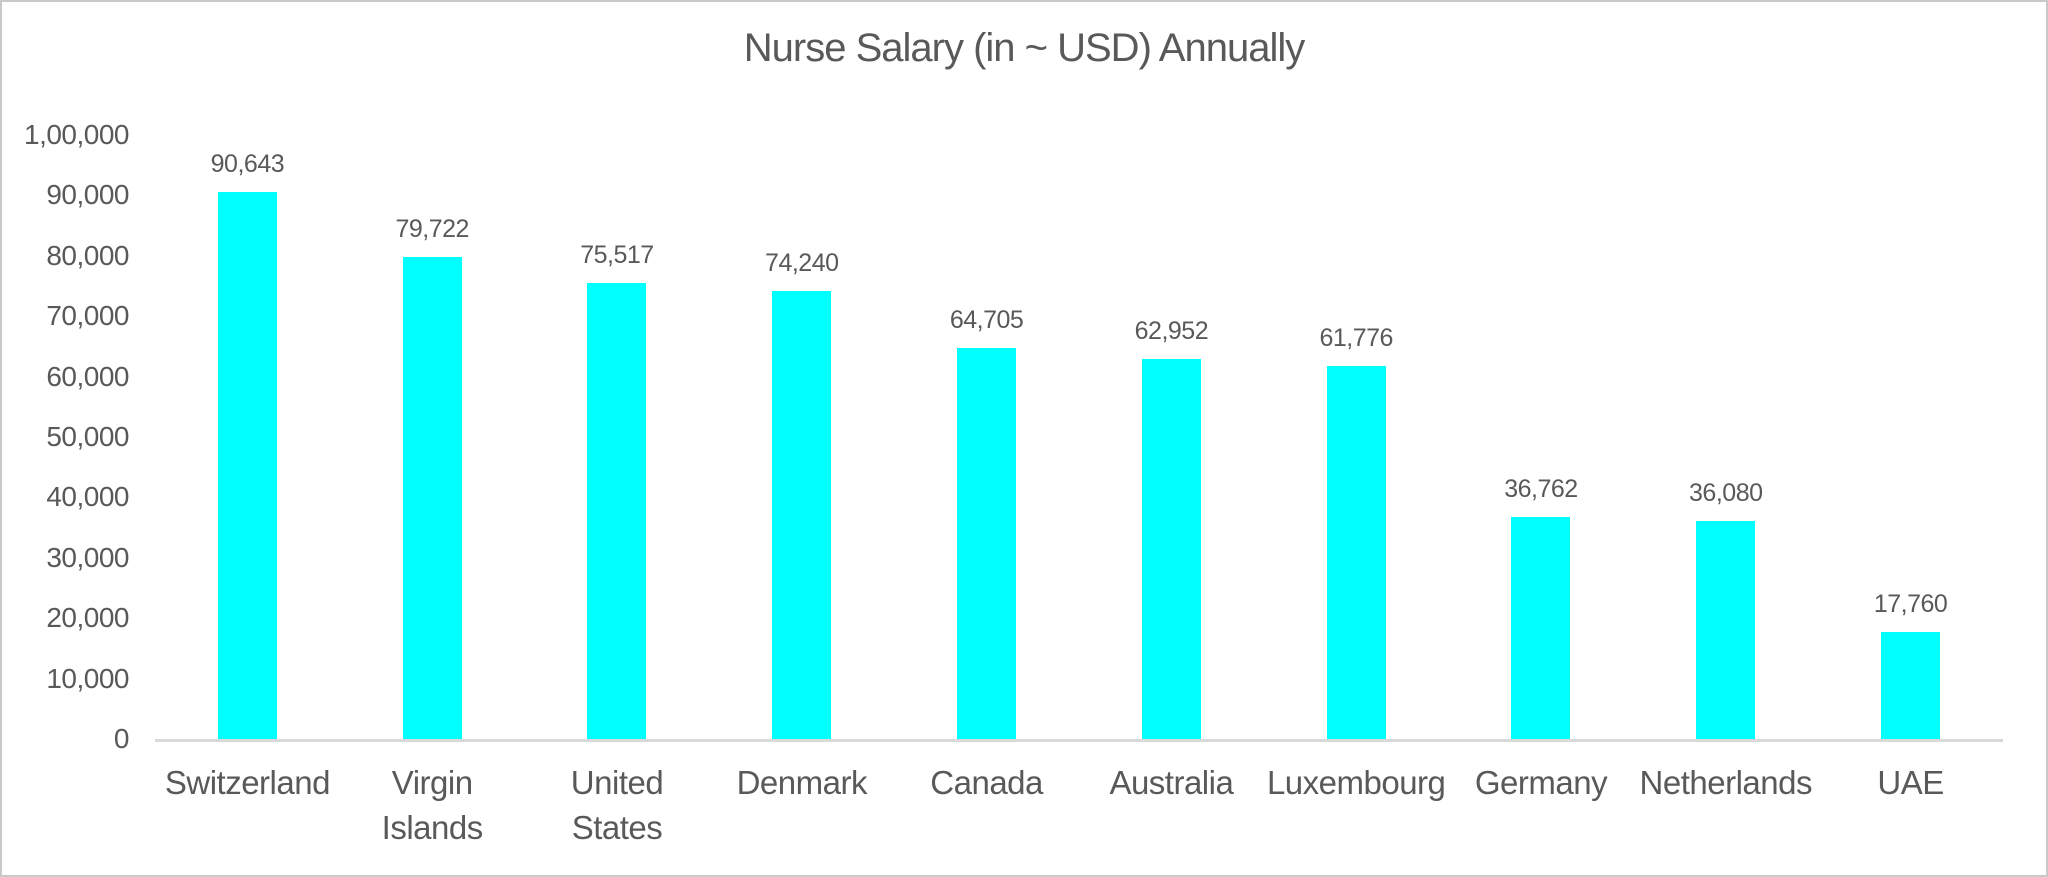 The image size is (2048, 877). What do you see at coordinates (432, 229) in the screenshot?
I see `bar-value-label: 79,722` at bounding box center [432, 229].